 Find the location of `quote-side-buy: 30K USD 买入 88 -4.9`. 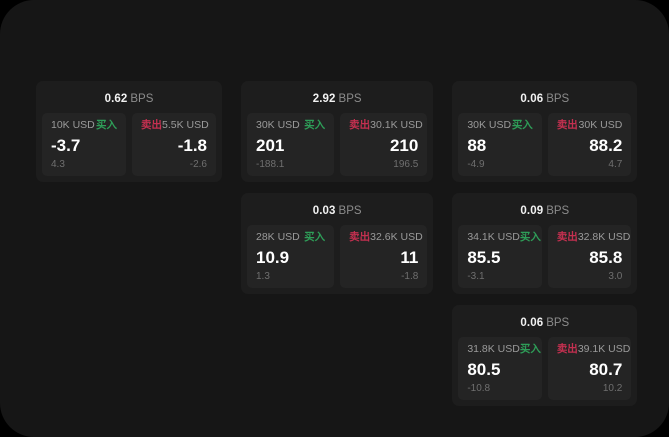

quote-side-buy: 30K USD 买入 88 -4.9 is located at coordinates (500, 144).